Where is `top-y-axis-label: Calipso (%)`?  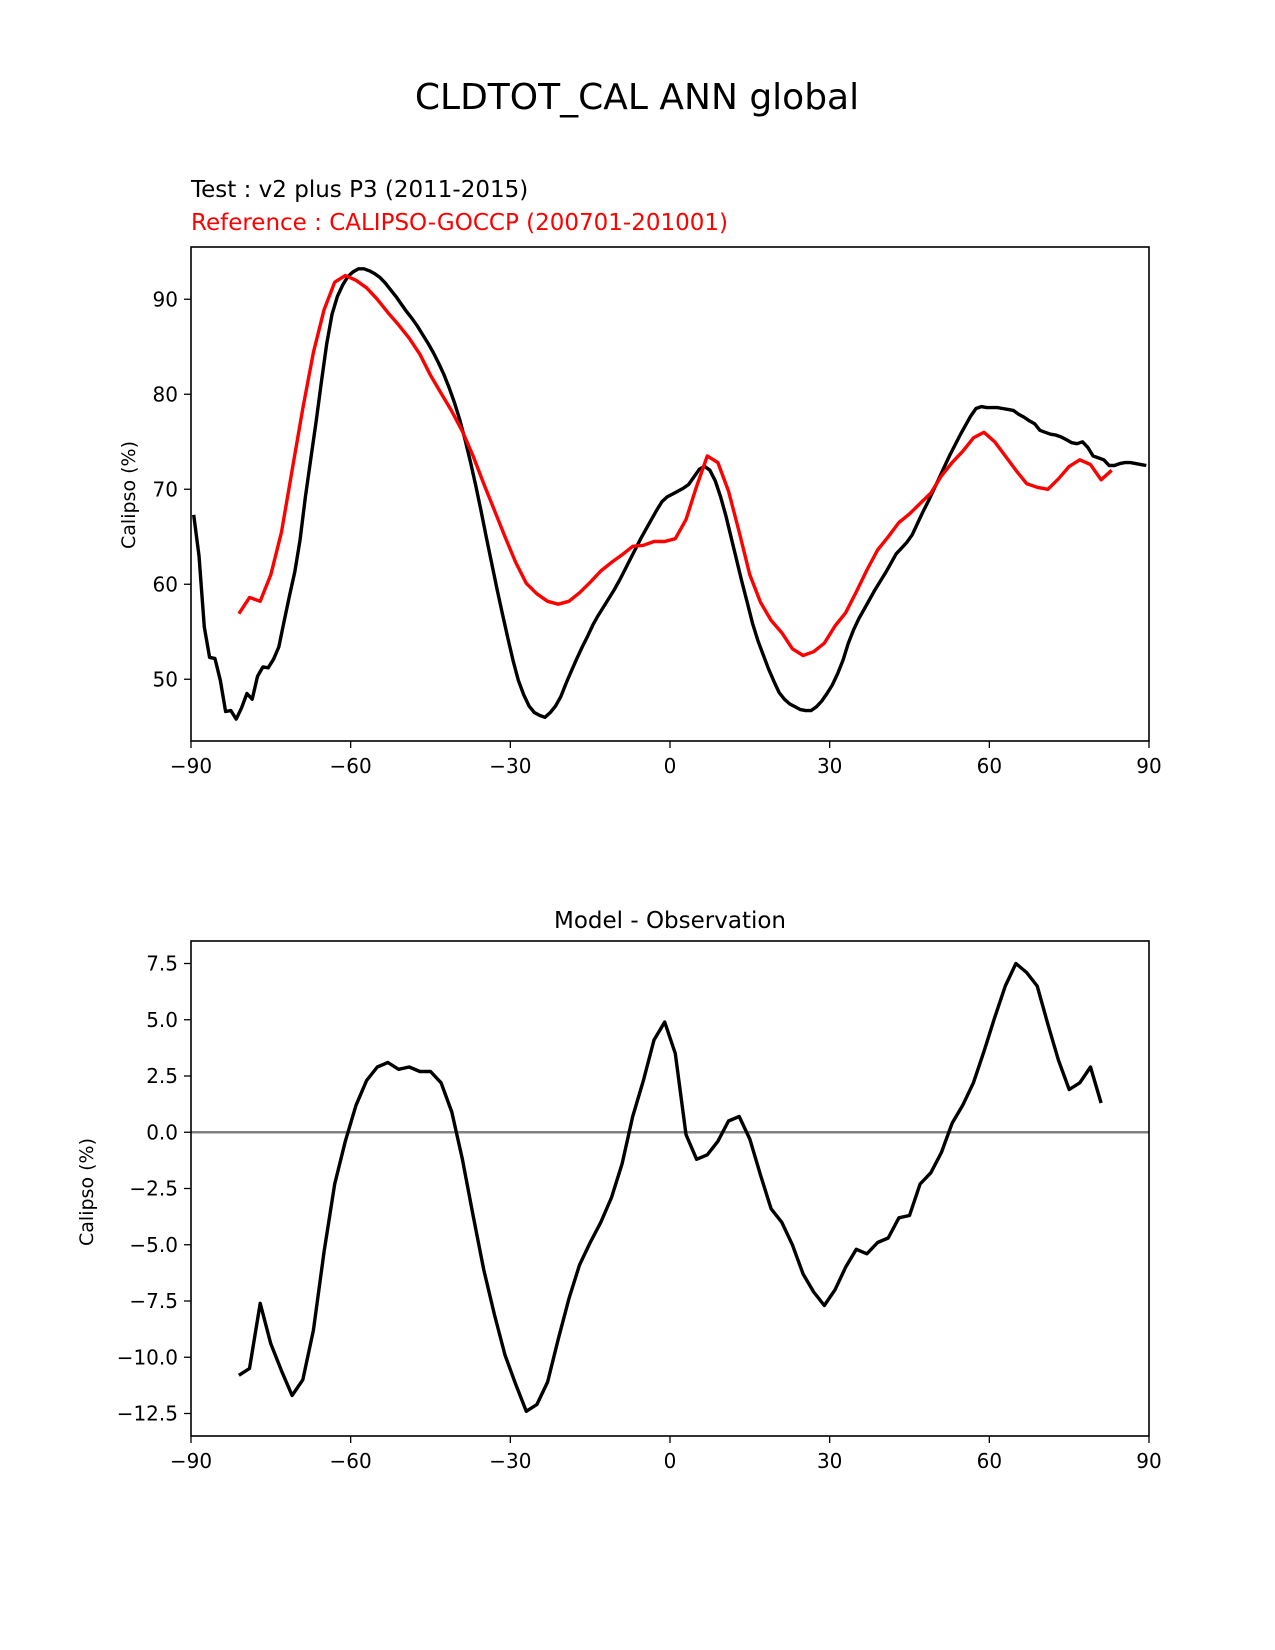
top-y-axis-label: Calipso (%) is located at coordinates (129, 495).